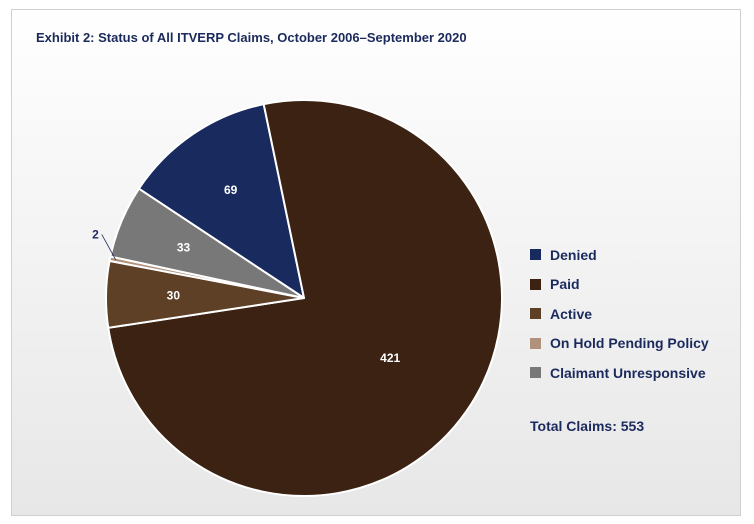  What do you see at coordinates (635, 285) in the screenshot?
I see `legend-item-paid: Paid` at bounding box center [635, 285].